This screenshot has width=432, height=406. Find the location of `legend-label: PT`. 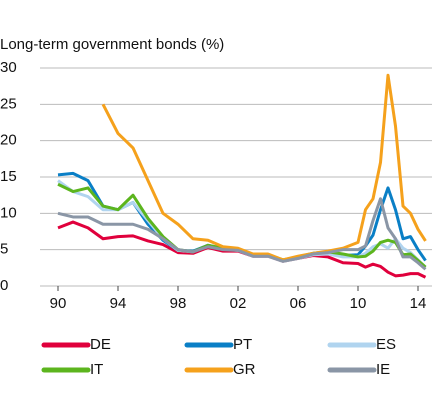

legend-label: PT is located at coordinates (242, 344).